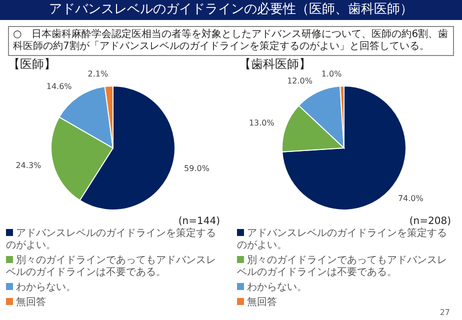 Image resolution: width=462 pixels, height=320 pixels. What do you see at coordinates (231, 41) in the screenshot?
I see `text: ○ 日本歯科麻酔学会認定医相当の者等を対象としたアドバンス研修について、医師の約6割、歯科医師の約7割が「アドバンスレベルのガイドラインを策定するのがよい」と回答している。` at bounding box center [231, 41].